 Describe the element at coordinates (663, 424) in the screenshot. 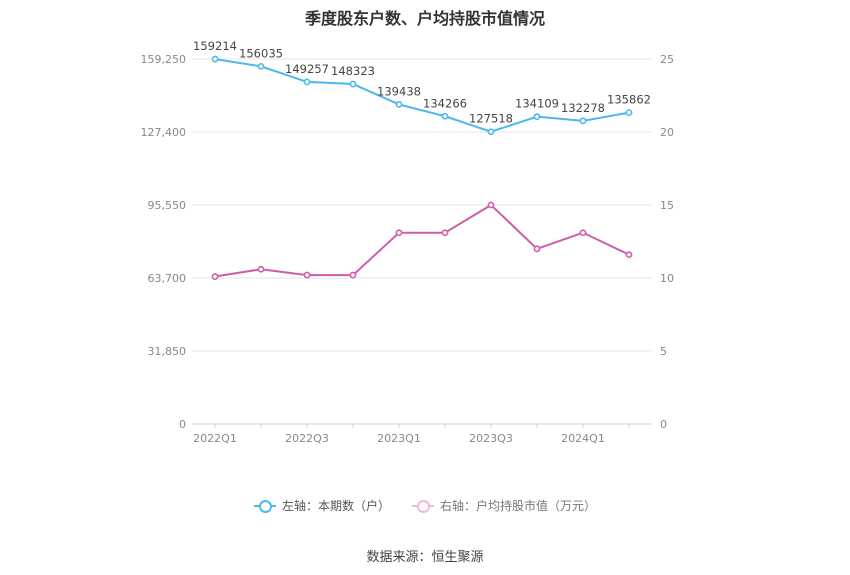

I see `y-right-tick-label: 0` at that location.